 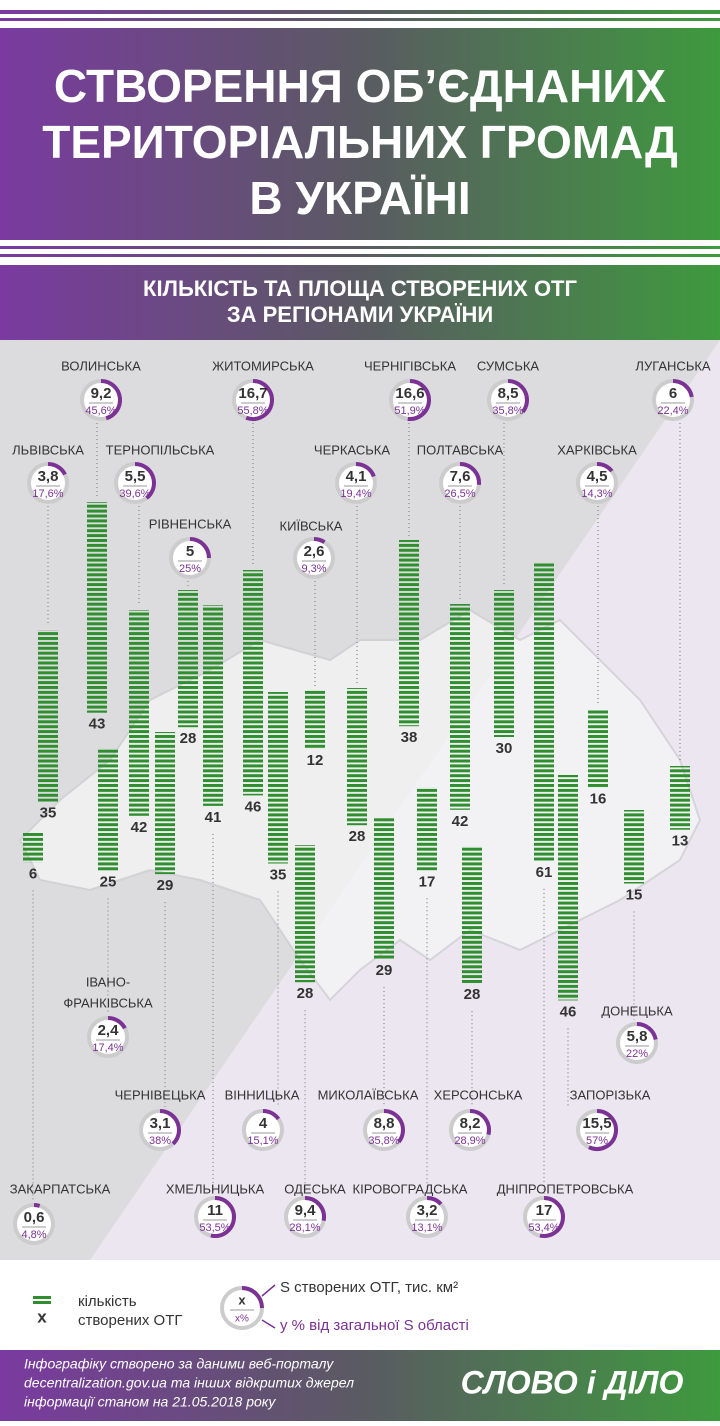 I want to click on logo: СЛОВО і ДІЛО, so click(x=572, y=1382).